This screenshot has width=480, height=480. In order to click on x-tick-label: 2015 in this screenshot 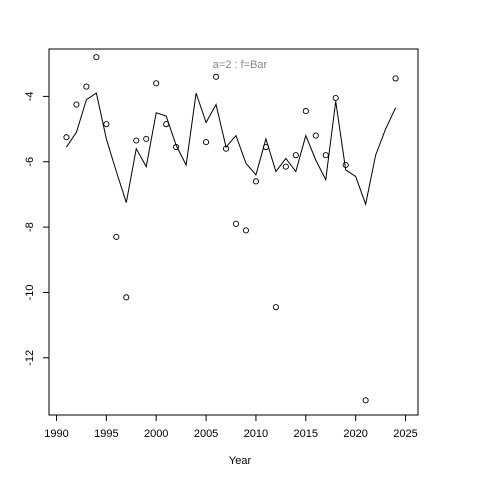, I will do `click(306, 434)`.